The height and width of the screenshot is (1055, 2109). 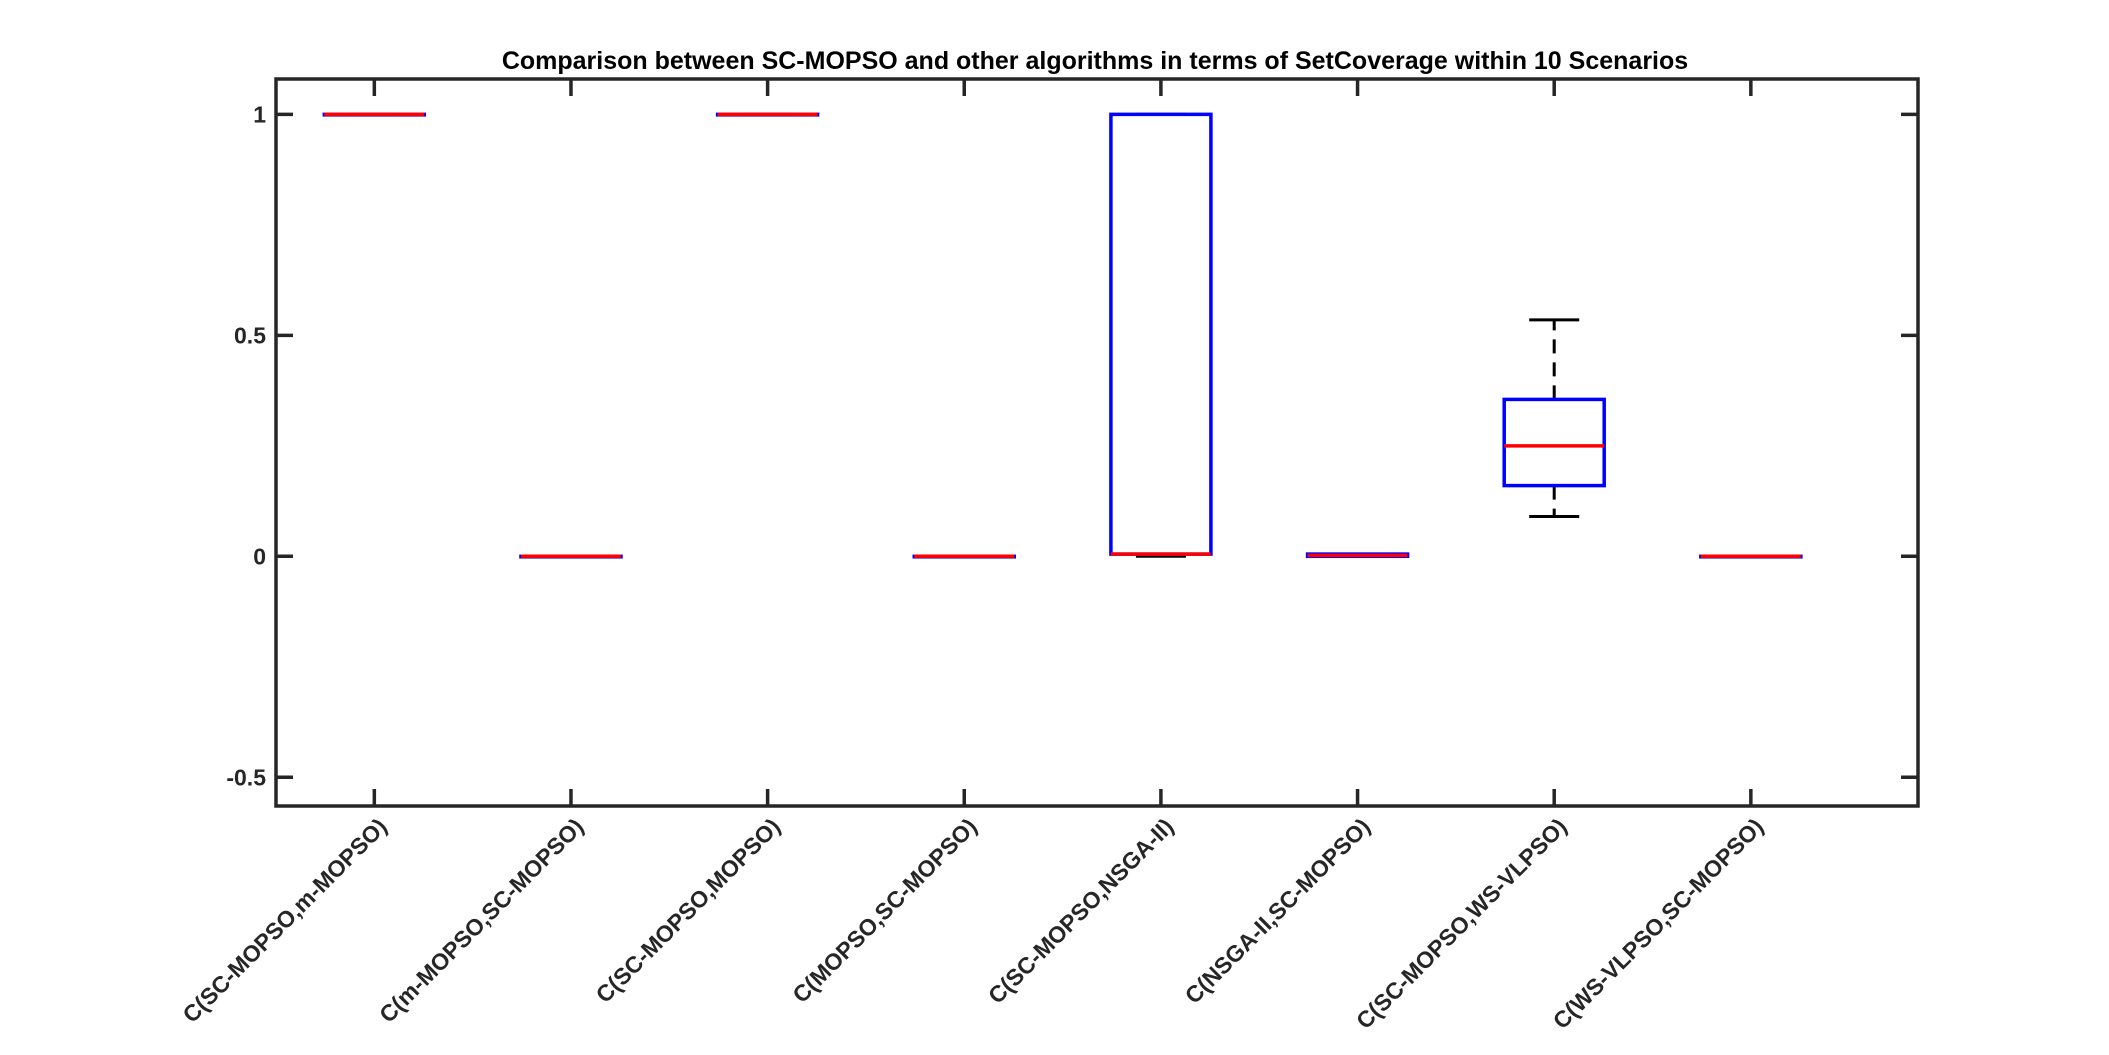 What do you see at coordinates (246, 777) in the screenshot?
I see `y-tick-label: -0.5` at bounding box center [246, 777].